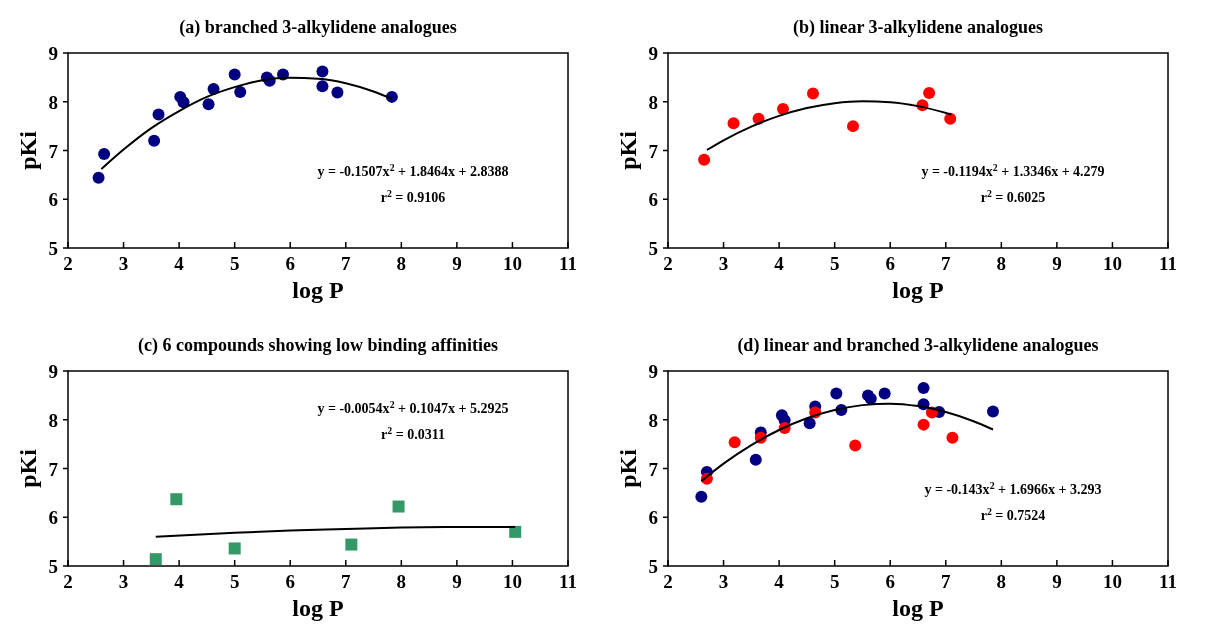  What do you see at coordinates (318, 27) in the screenshot?
I see `chart-title: (a) branched 3-alkylidene analogues` at bounding box center [318, 27].